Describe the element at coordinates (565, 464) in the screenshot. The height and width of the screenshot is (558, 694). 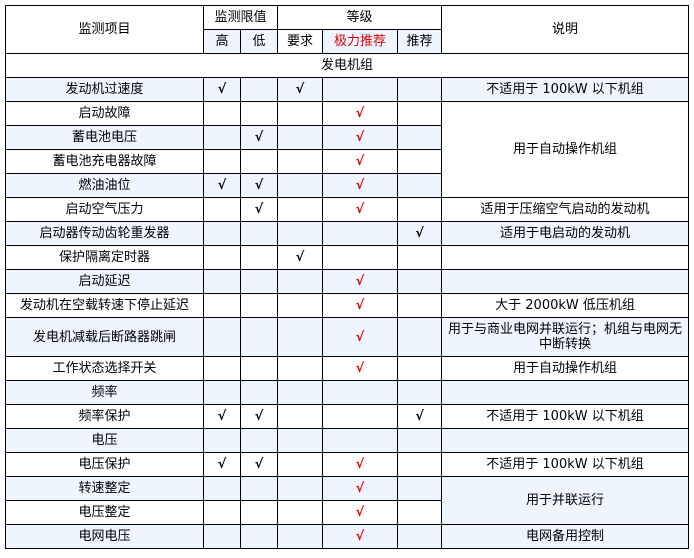
I see `row-note: 不适用于 100kW 以下机组` at that location.